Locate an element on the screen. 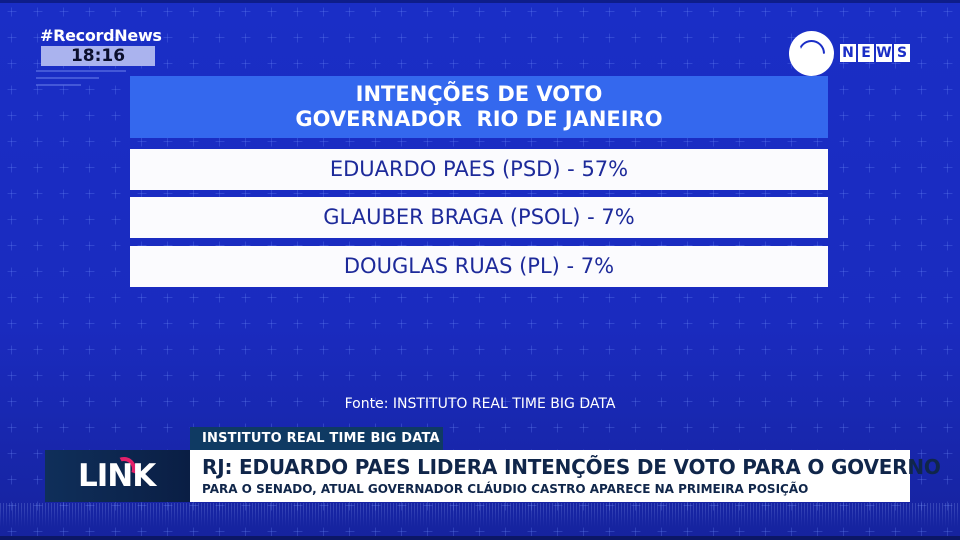 The image size is (960, 540). logo-letter: N is located at coordinates (848, 53).